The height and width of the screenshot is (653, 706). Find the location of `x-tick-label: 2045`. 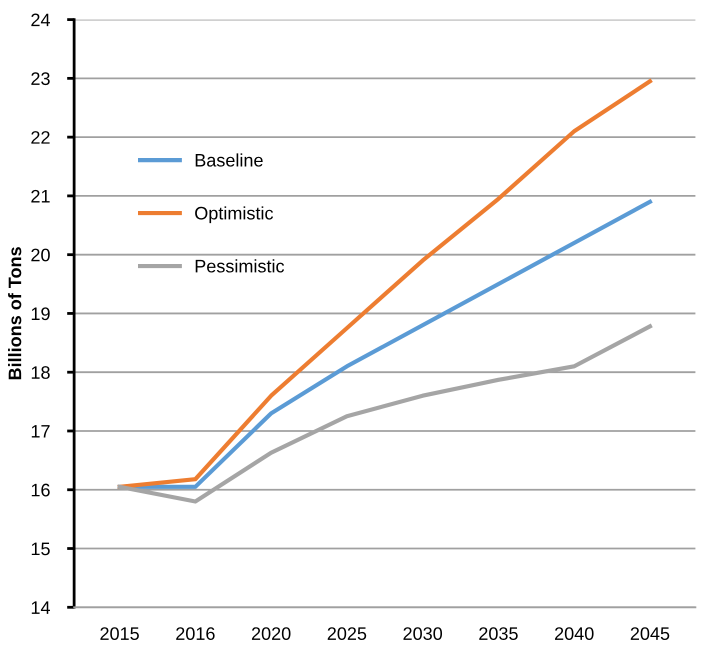

x-tick-label: 2045 is located at coordinates (650, 633).